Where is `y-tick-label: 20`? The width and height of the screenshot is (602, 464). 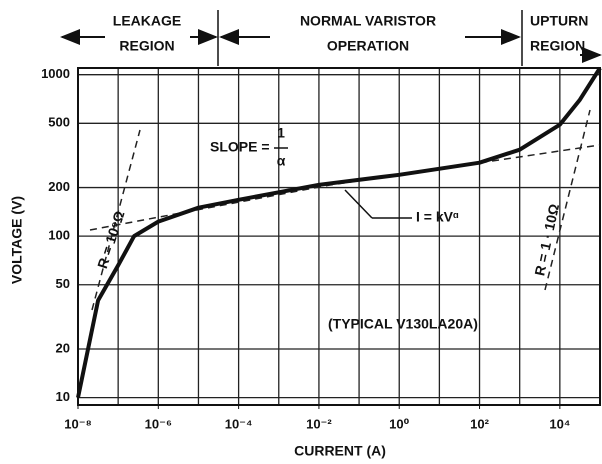 y-tick-label: 20 is located at coordinates (63, 347).